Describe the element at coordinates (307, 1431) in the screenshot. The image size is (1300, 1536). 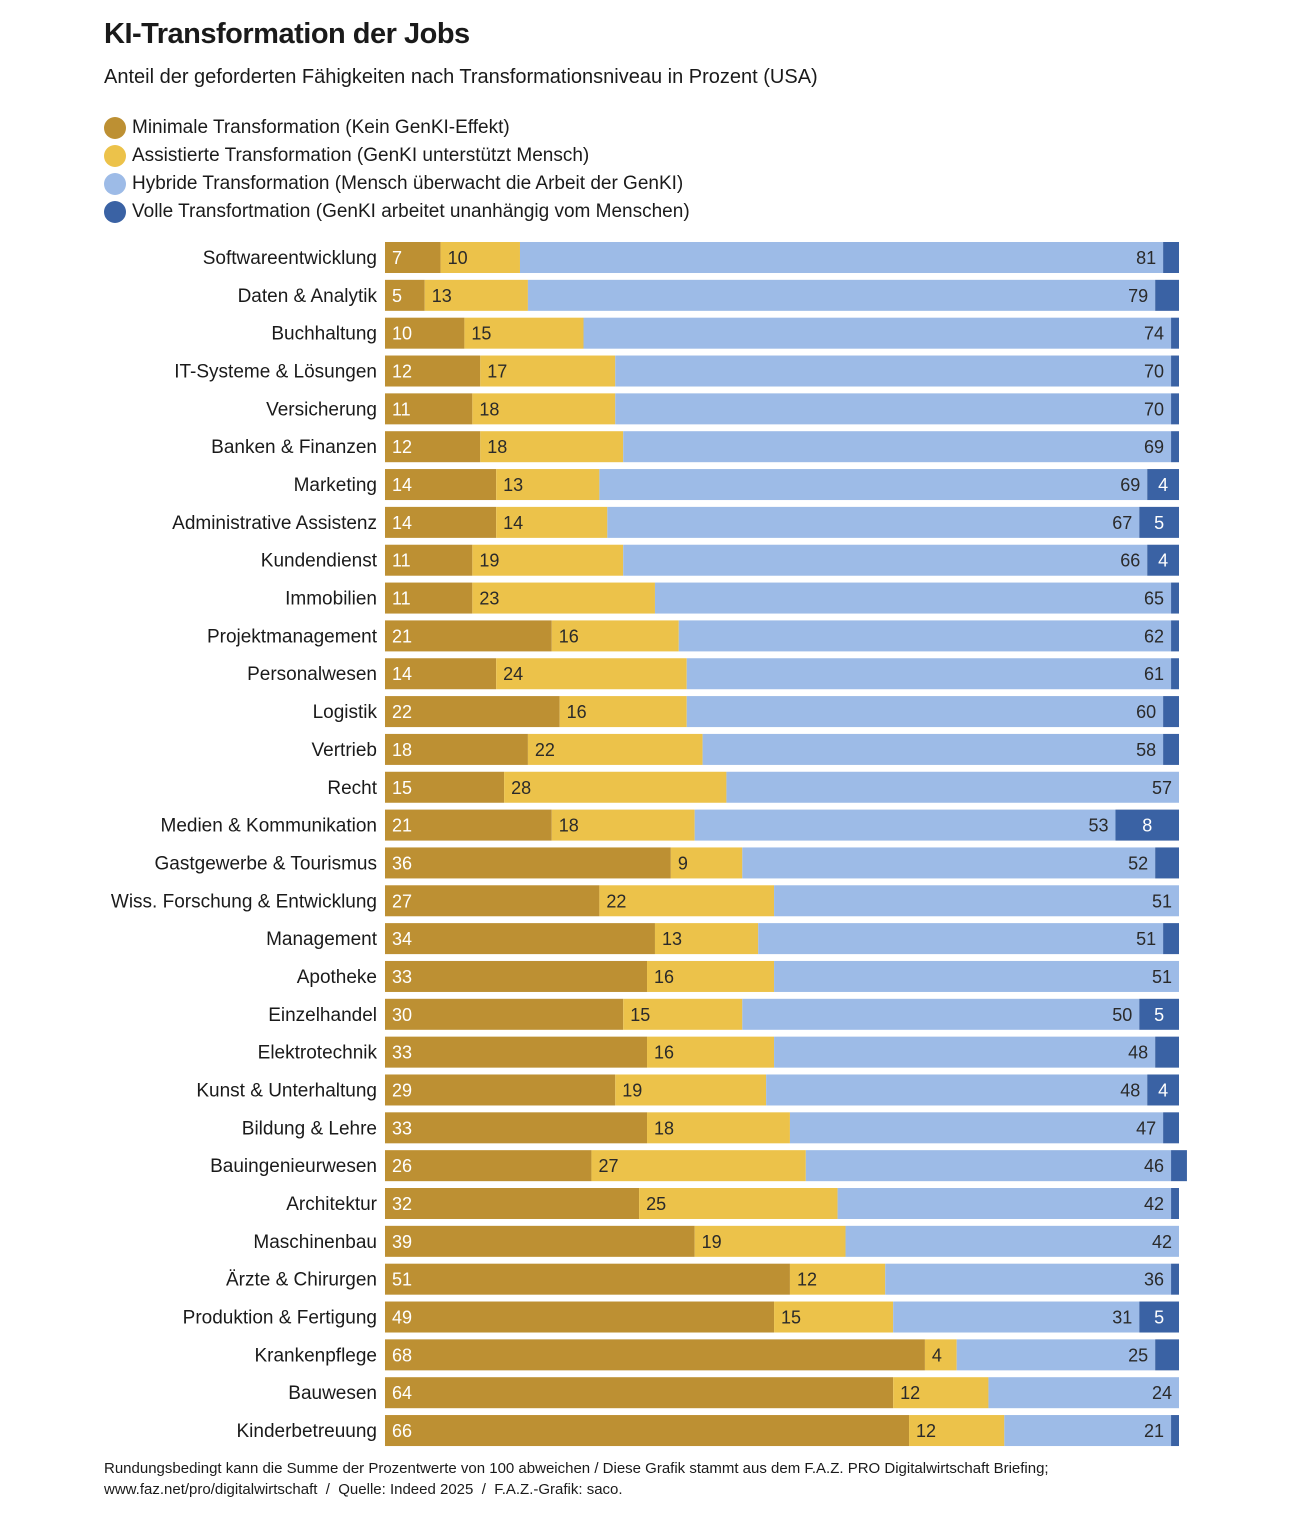
I see `category-label: Kinderbetreuung` at that location.